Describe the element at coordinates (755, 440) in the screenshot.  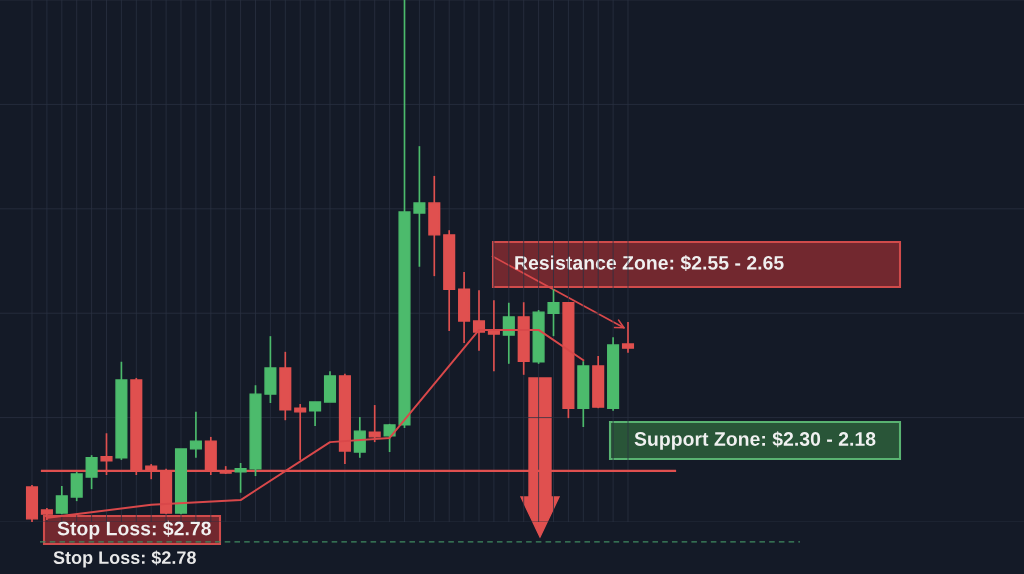
I see `annotation: Support Zone: $2.30 - 2.18` at that location.